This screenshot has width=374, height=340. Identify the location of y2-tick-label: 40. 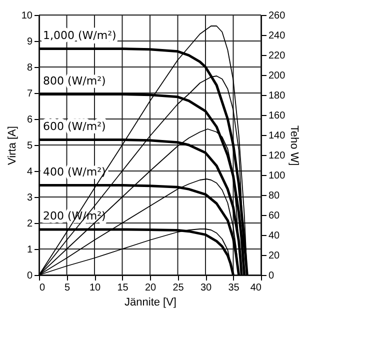
(274, 236).